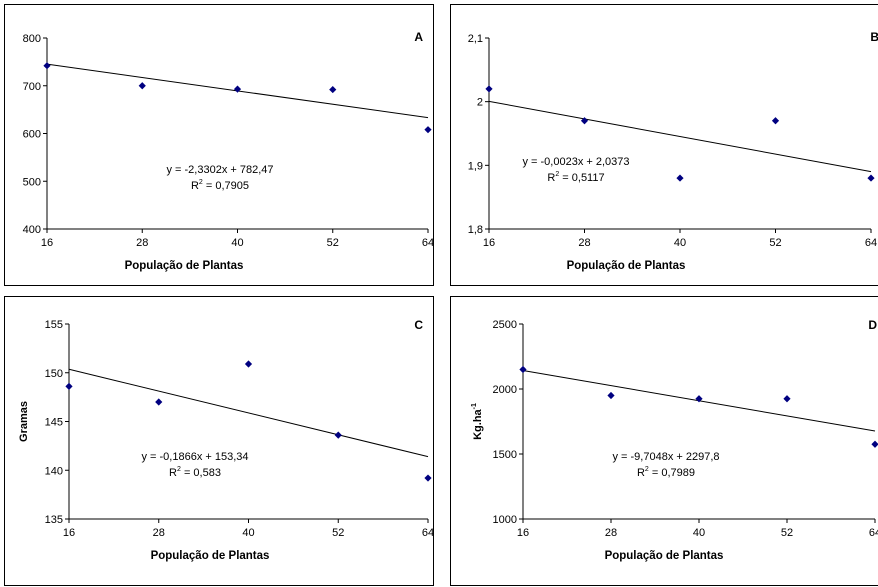 The height and width of the screenshot is (587, 878). Describe the element at coordinates (32, 182) in the screenshot. I see `y-tick-label: 500` at that location.